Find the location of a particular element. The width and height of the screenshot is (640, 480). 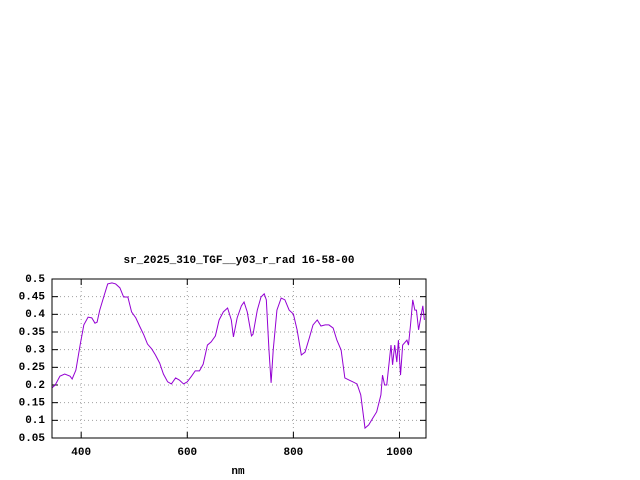

y-tick-label: 0.3 is located at coordinates (35, 351).